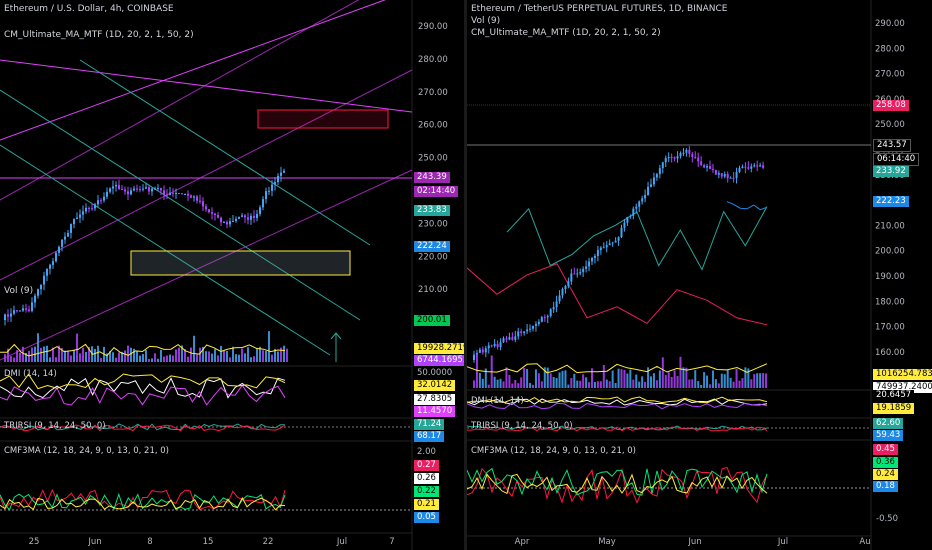 This screenshot has width=932, height=550. Describe the element at coordinates (894, 408) in the screenshot. I see `dmi-tag: 19.1859` at that location.